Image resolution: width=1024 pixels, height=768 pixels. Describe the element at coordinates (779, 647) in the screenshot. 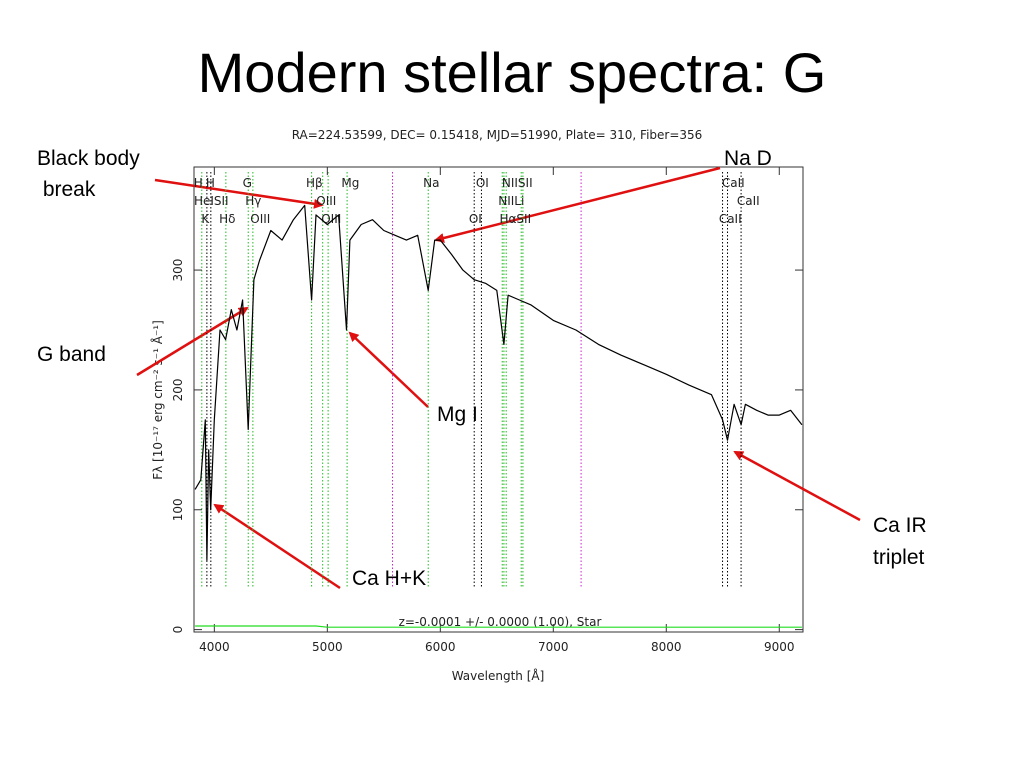

I see `x-tick-label: 9000` at that location.